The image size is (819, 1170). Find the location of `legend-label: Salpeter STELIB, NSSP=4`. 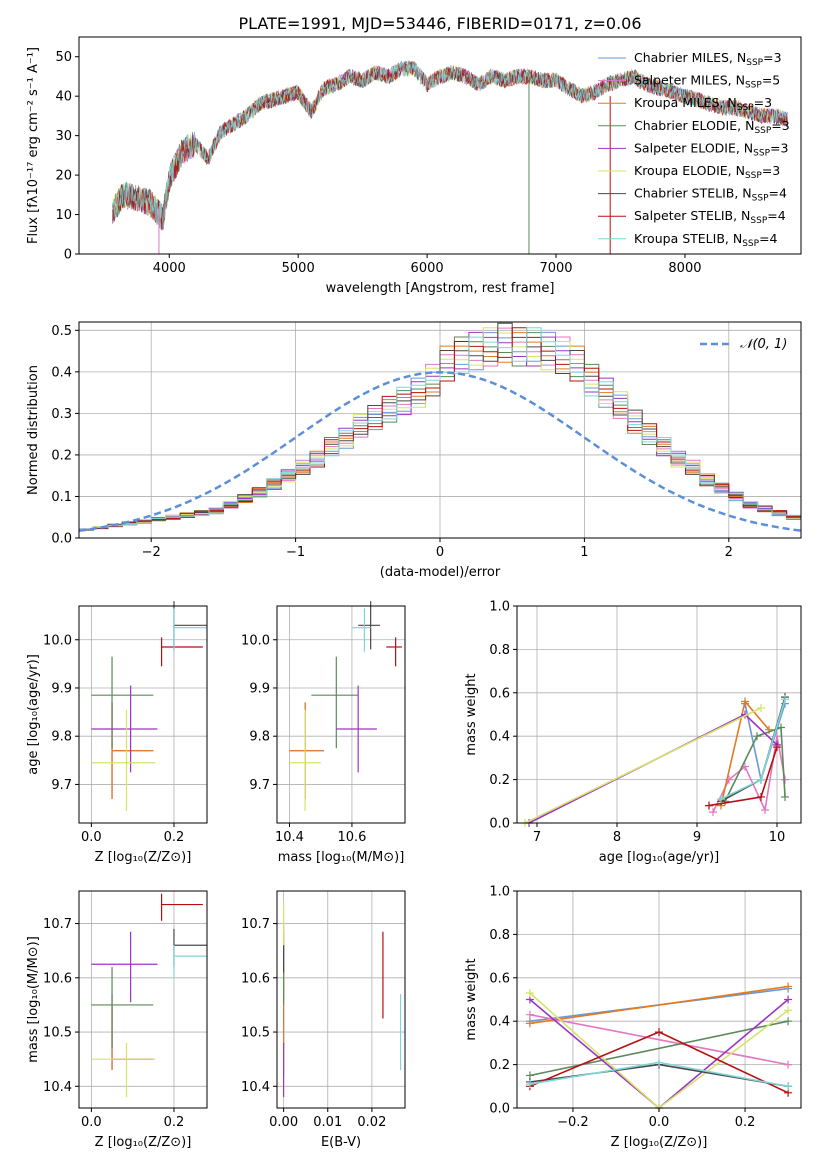

legend-label: Salpeter STELIB, NSSP=4 is located at coordinates (710, 217).